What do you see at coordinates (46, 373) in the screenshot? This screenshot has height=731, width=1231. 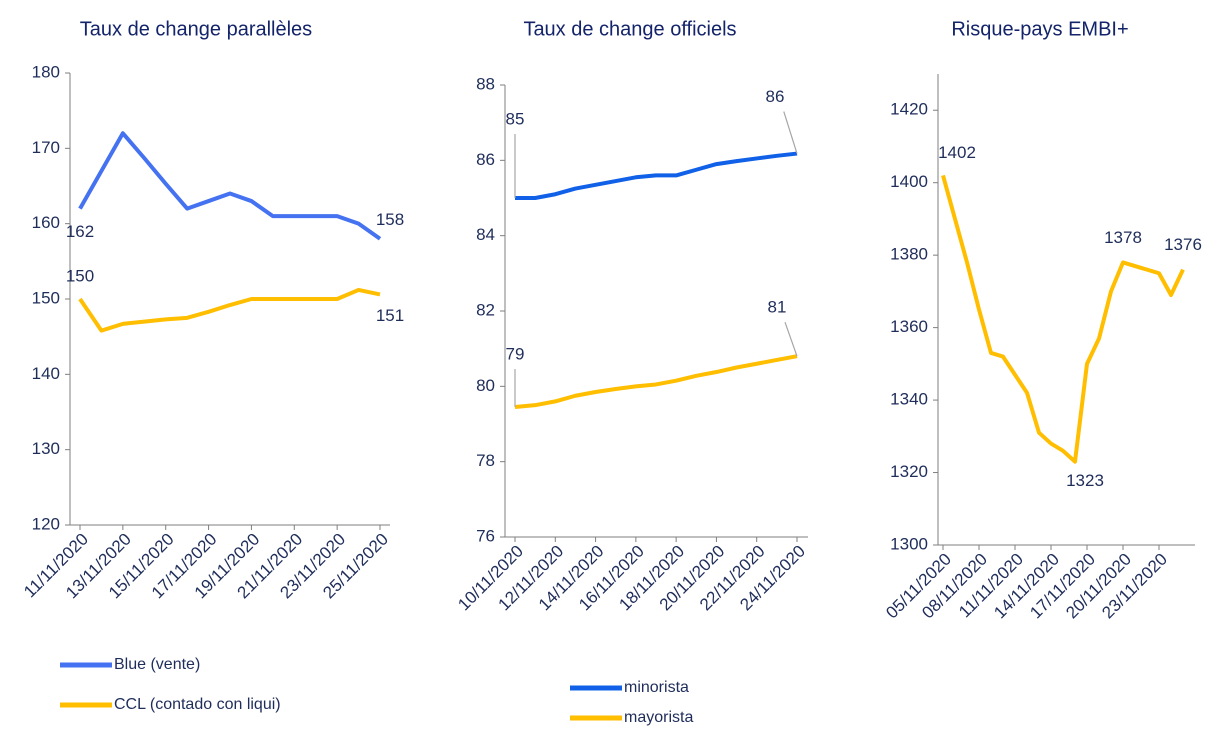 I see `y-tick-label: 140` at bounding box center [46, 373].